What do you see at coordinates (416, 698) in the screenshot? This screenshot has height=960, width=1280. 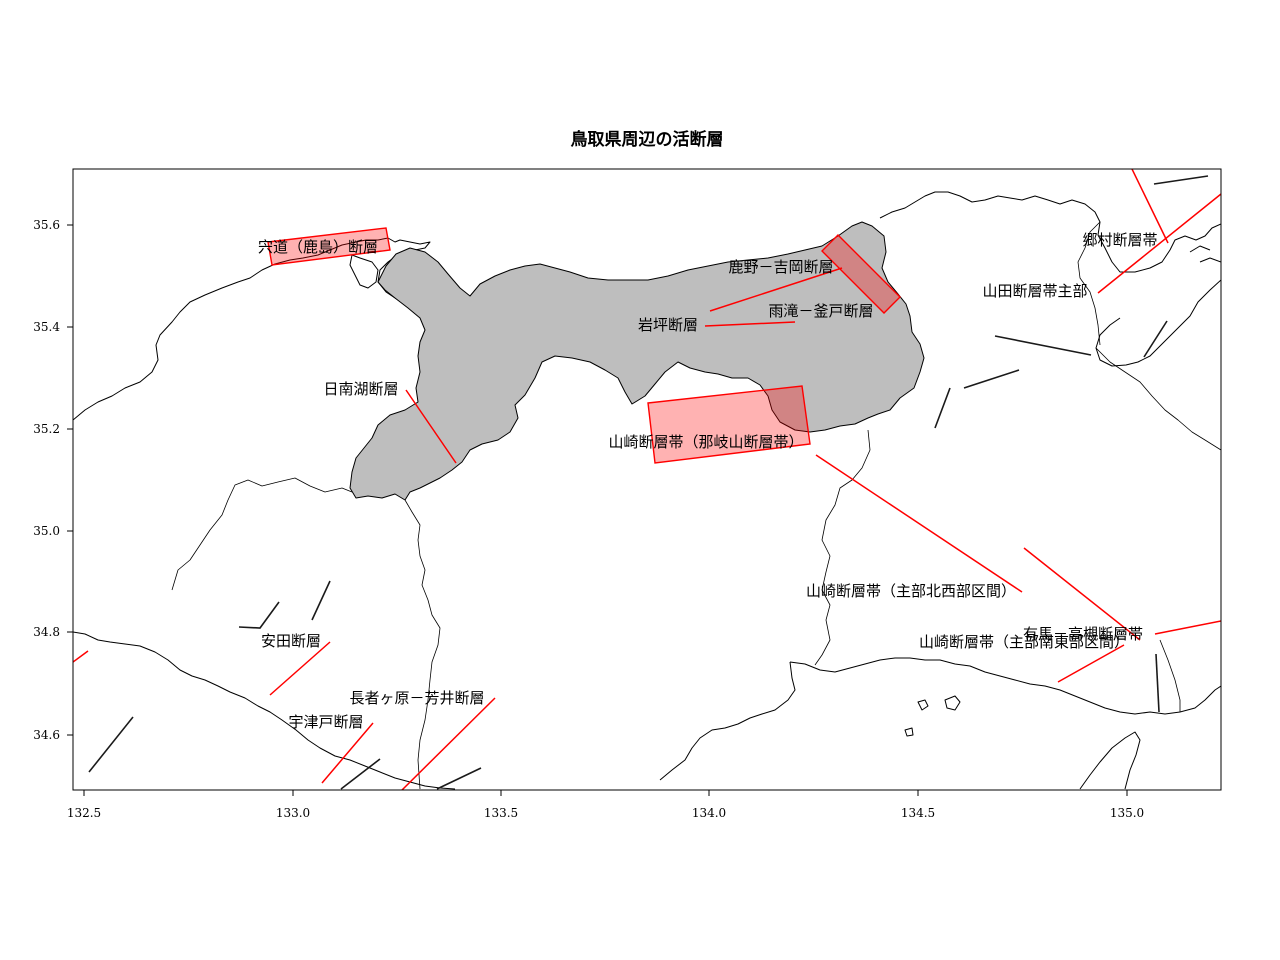 I see `label-chojagahara: 長者ヶ原－芳井断層` at bounding box center [416, 698].